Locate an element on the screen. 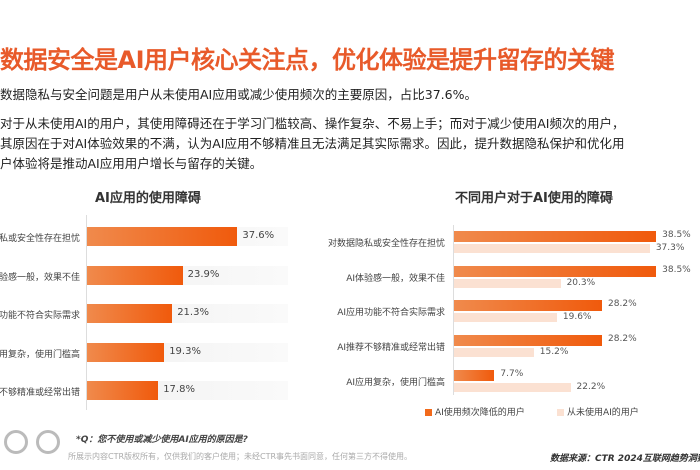 This screenshot has height=470, width=700. right-chart-axis is located at coordinates (453, 310).